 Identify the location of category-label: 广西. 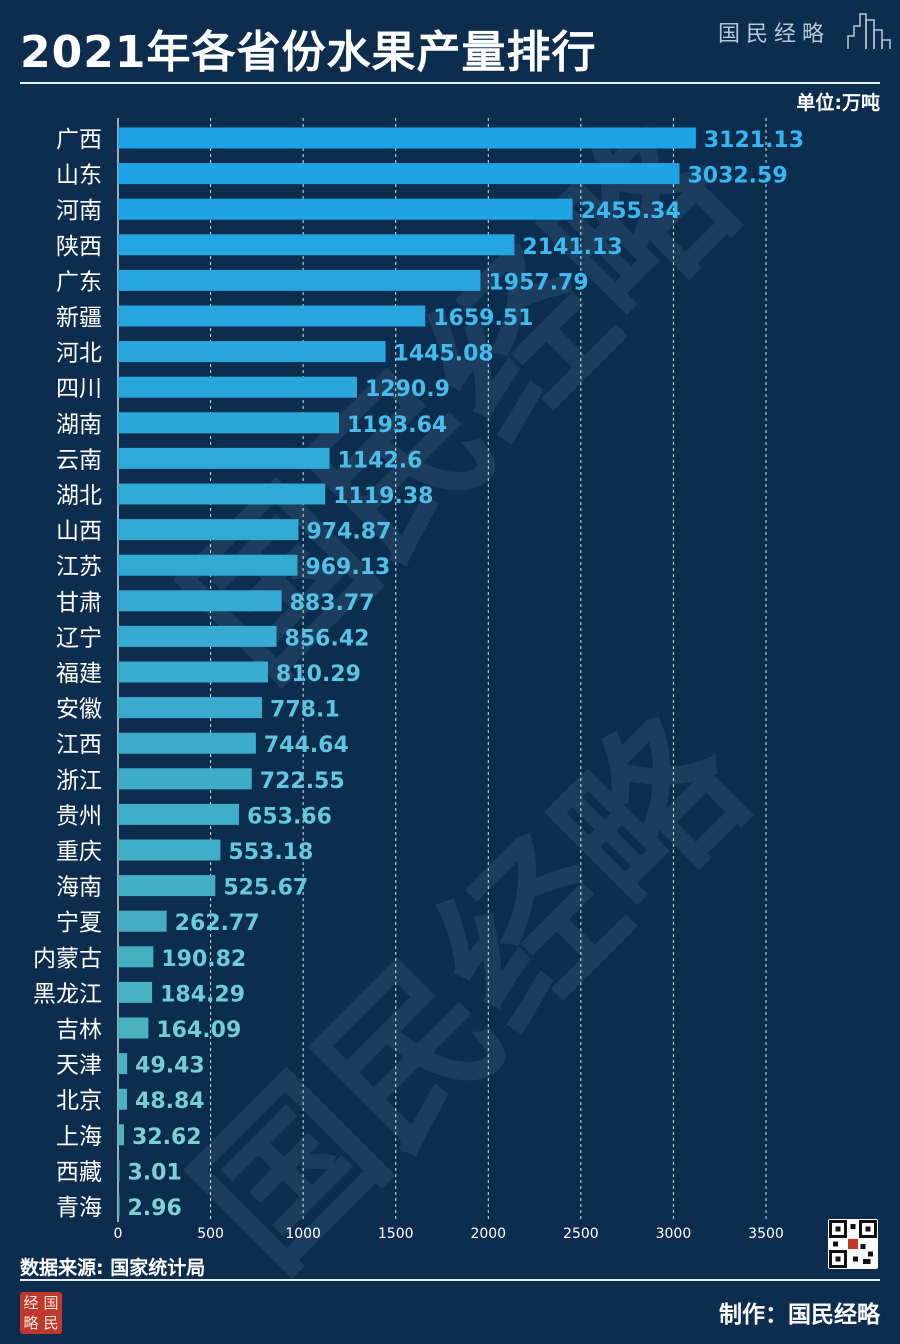
(79, 140).